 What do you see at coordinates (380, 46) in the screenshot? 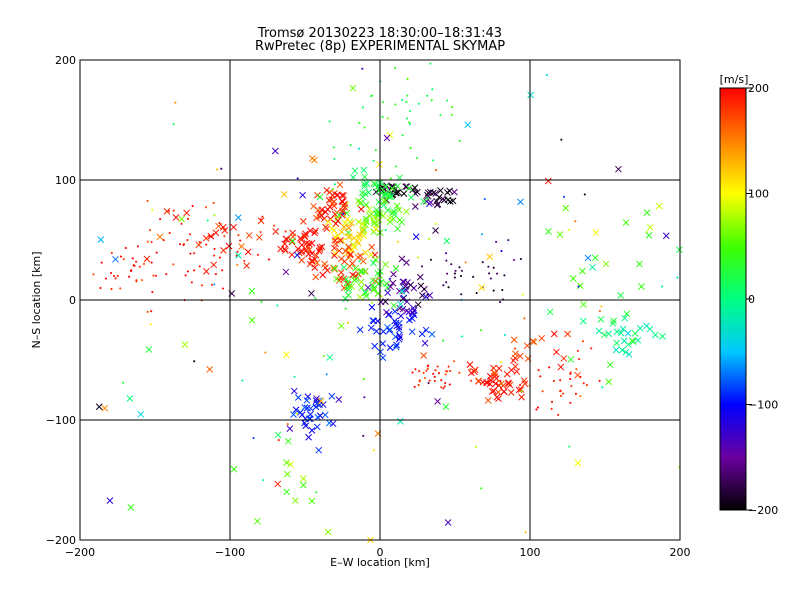
I see `chart-subtitle: RwPretec (8p) EXPERIMENTAL SKYMAP` at bounding box center [380, 46].